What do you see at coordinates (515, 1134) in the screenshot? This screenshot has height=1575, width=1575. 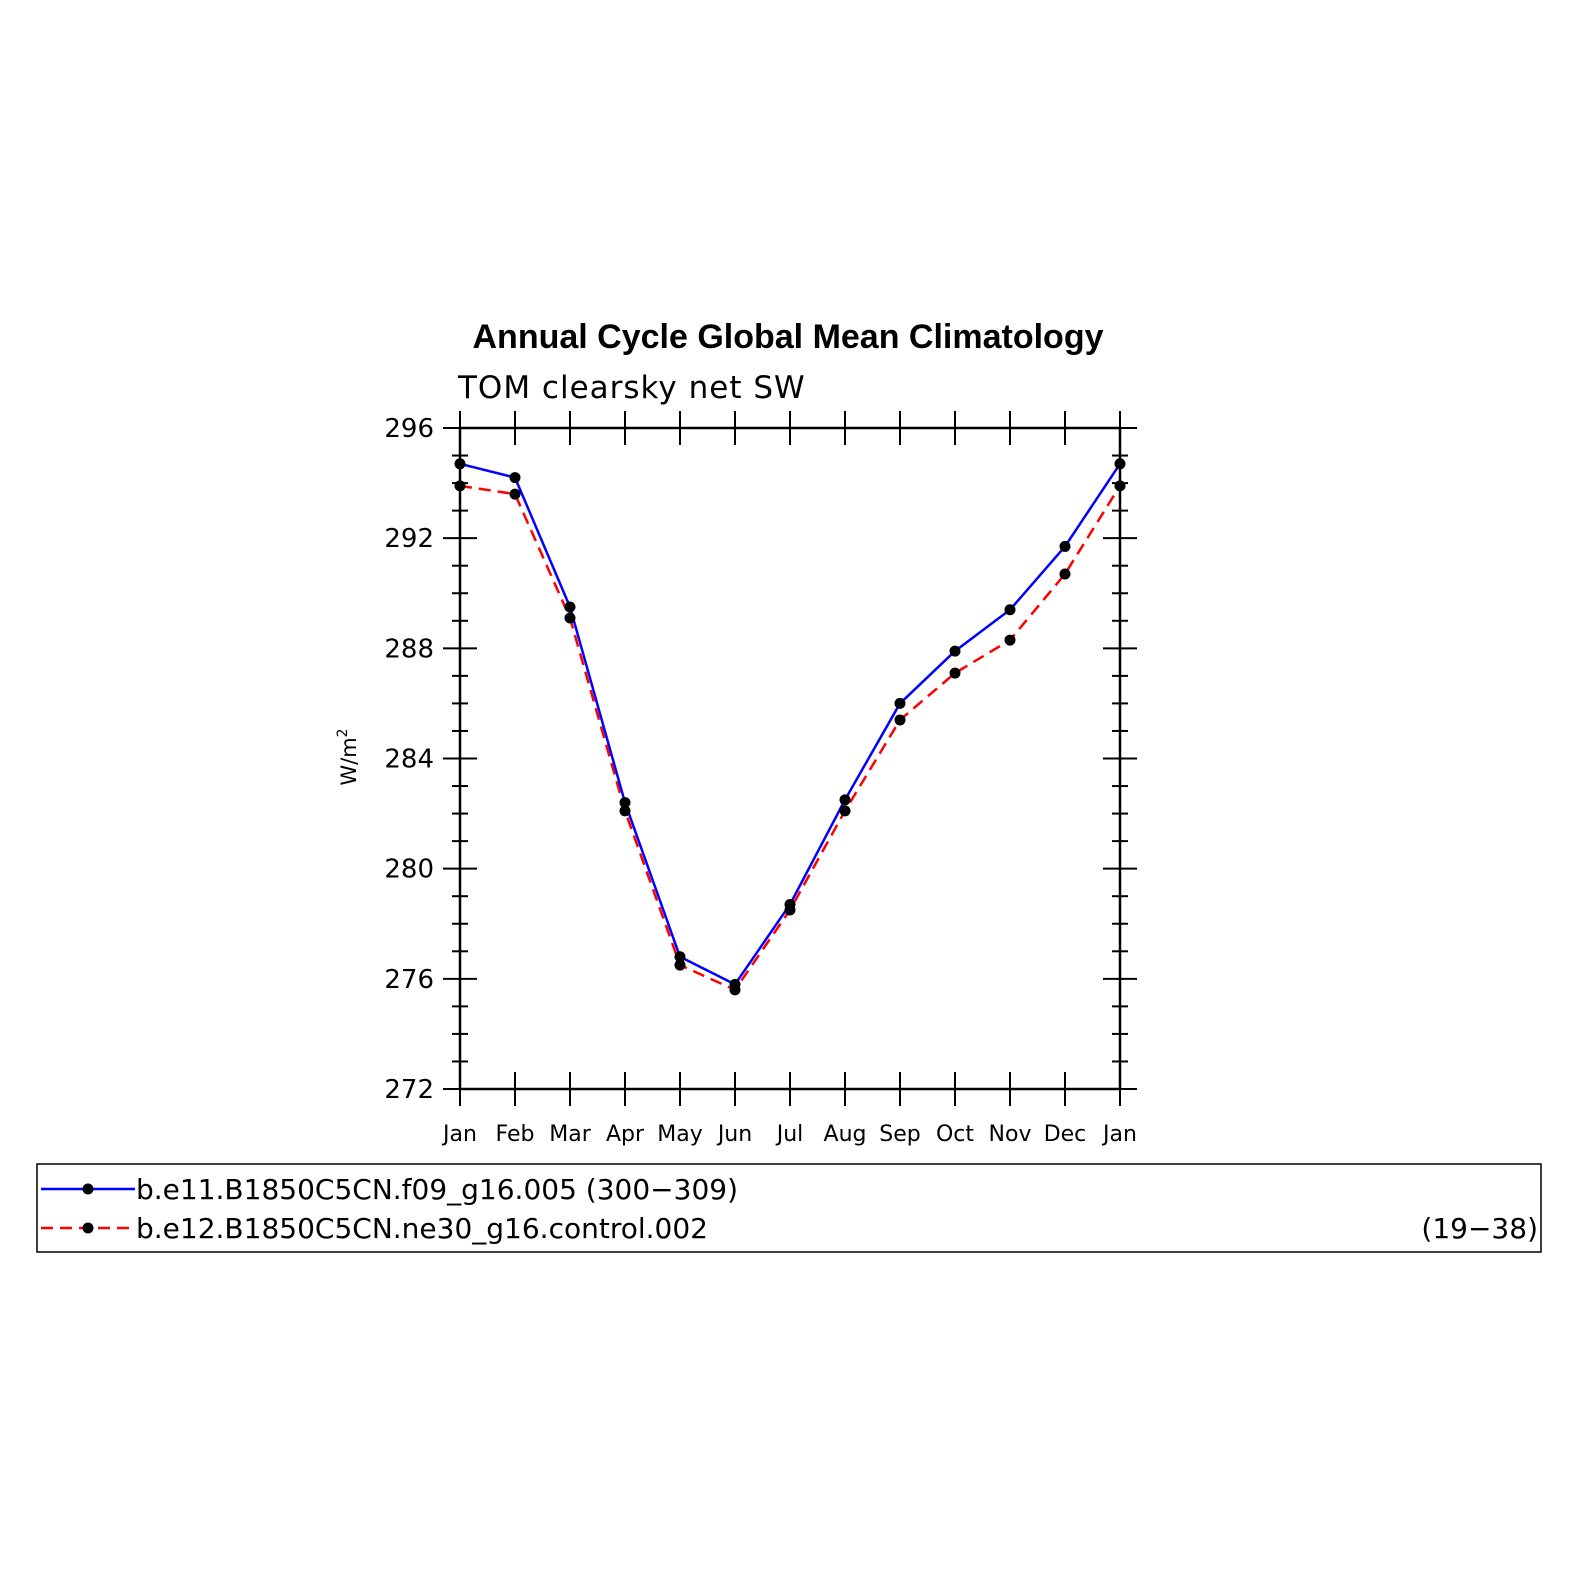 I see `x-tick-label: Feb` at bounding box center [515, 1134].